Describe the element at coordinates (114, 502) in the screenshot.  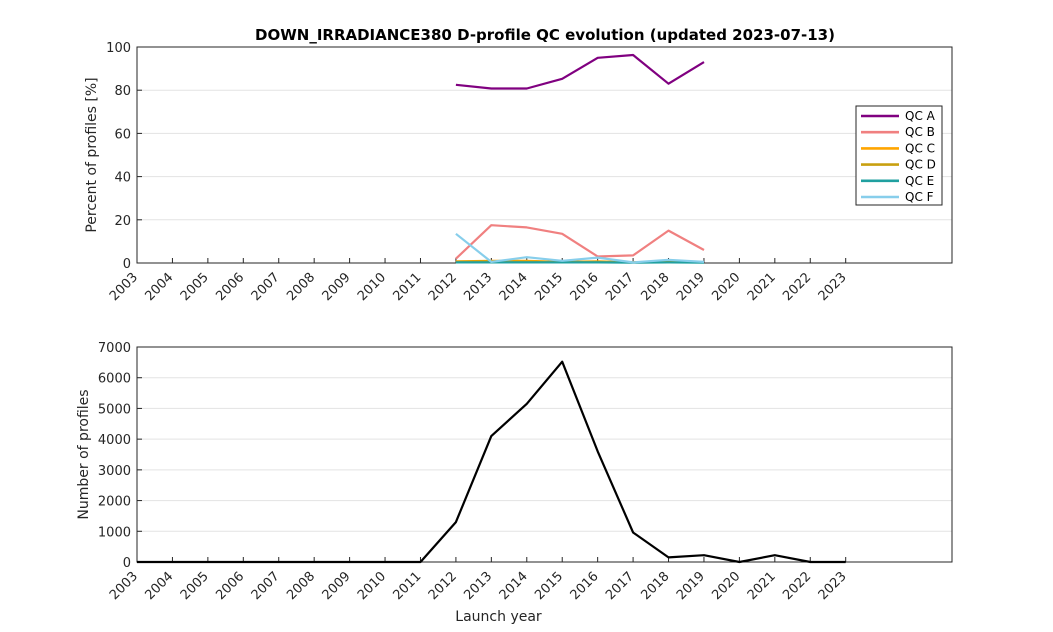
I see `y-tick-label: 2000` at that location.